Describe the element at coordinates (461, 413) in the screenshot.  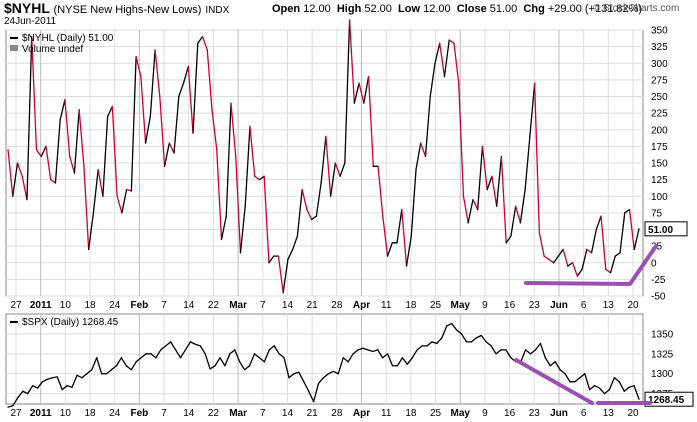
I see `x-tick-label: May` at that location.